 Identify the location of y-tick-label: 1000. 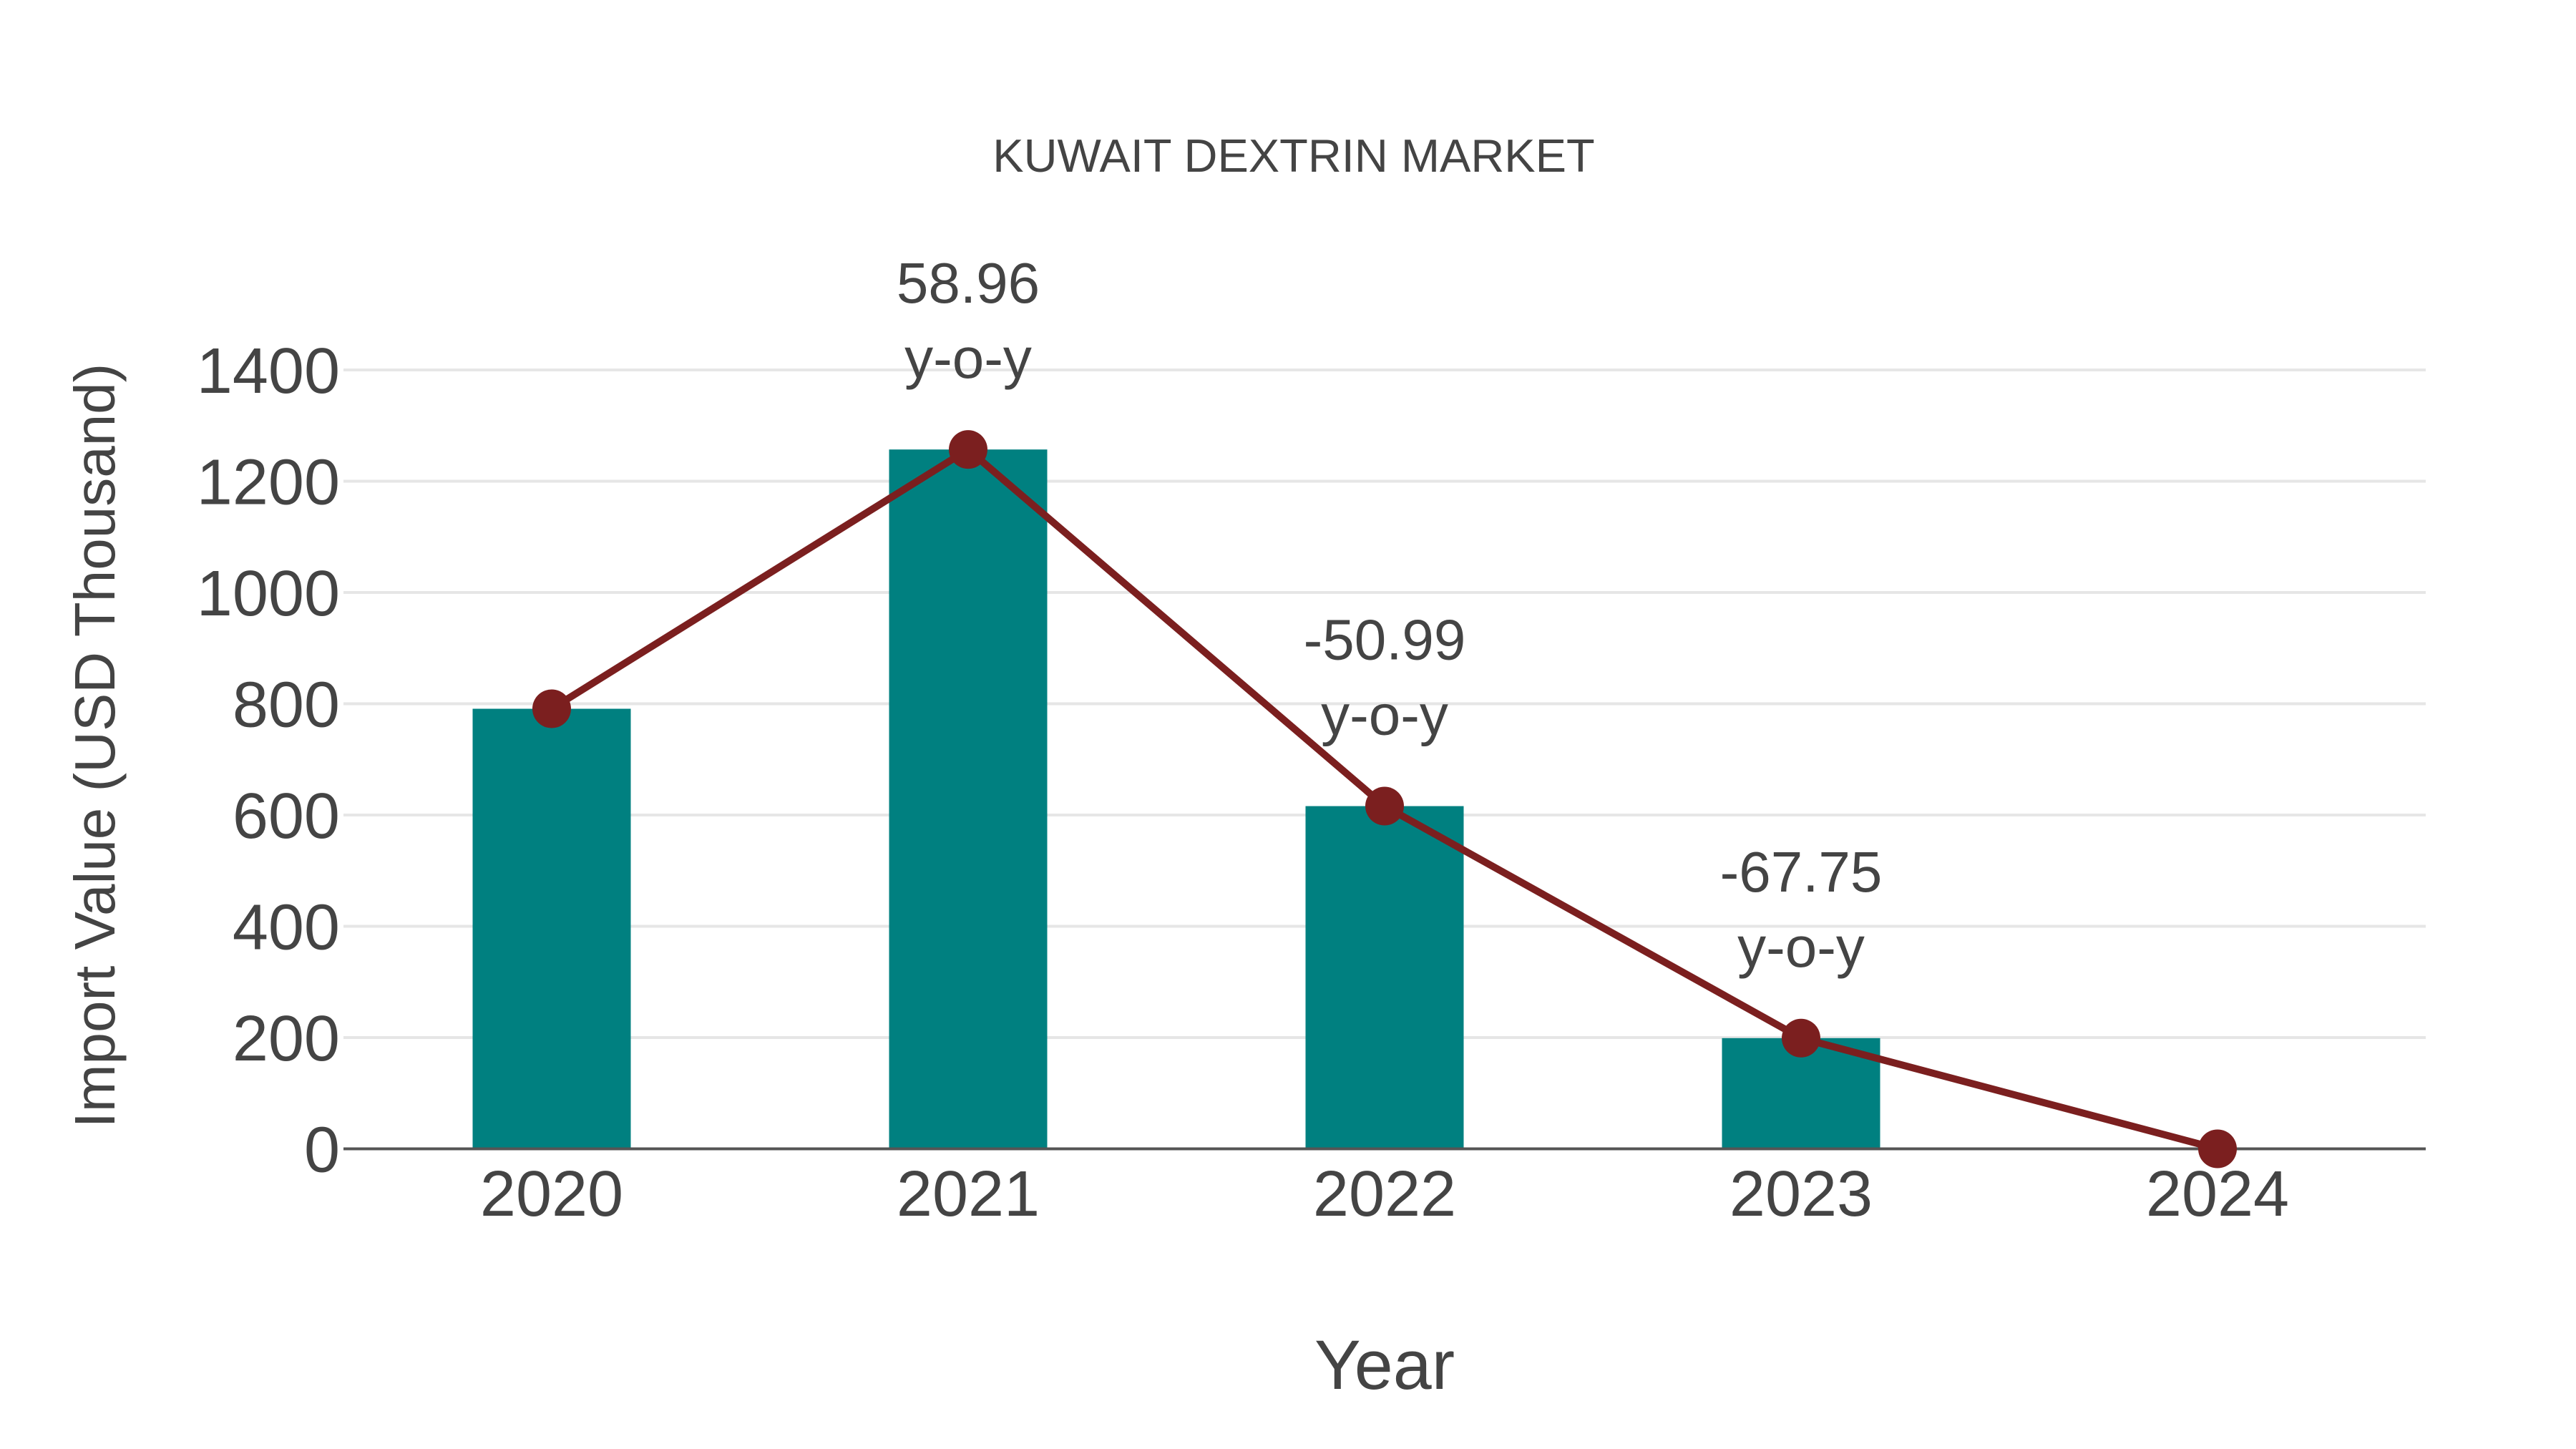
(268, 594).